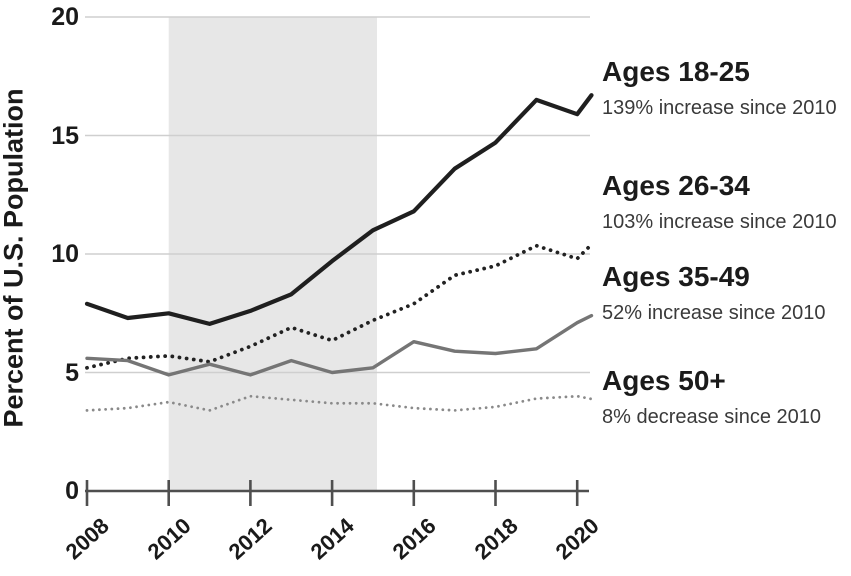 This screenshot has height=576, width=851. I want to click on legend-annotation-ages-50-plus: 8% decrease since 2010, so click(712, 416).